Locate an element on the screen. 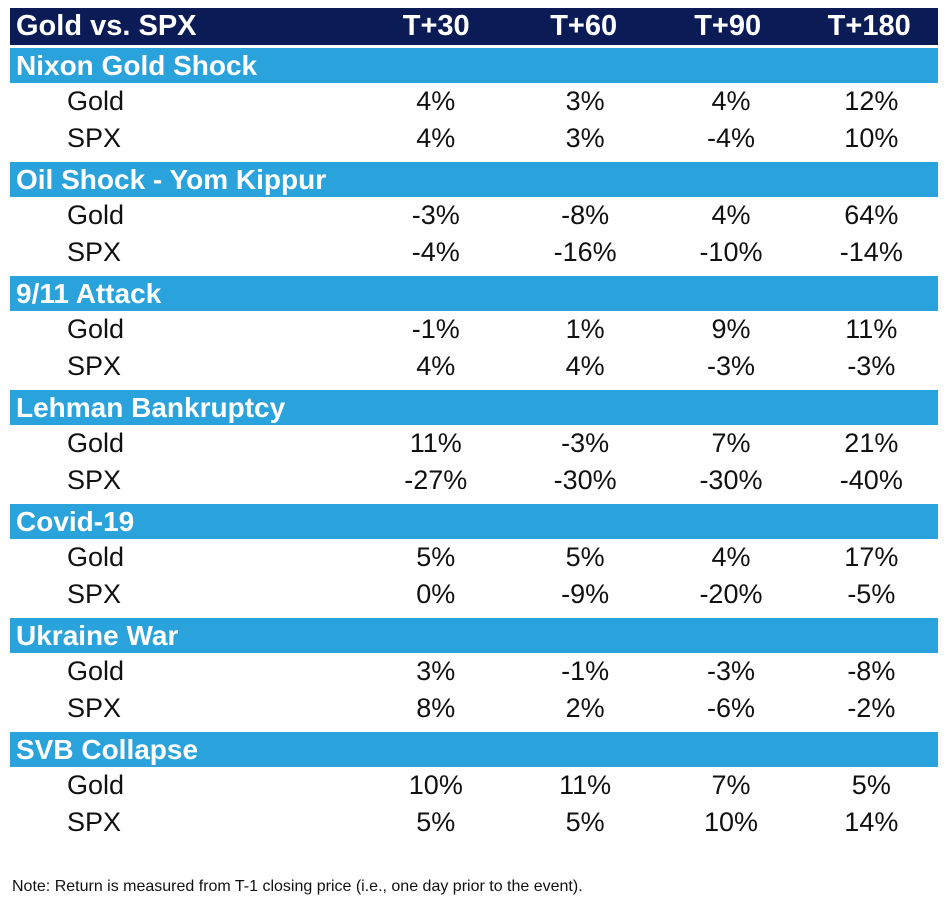 Image resolution: width=948 pixels, height=912 pixels. table-cell: 17% is located at coordinates (871, 557).